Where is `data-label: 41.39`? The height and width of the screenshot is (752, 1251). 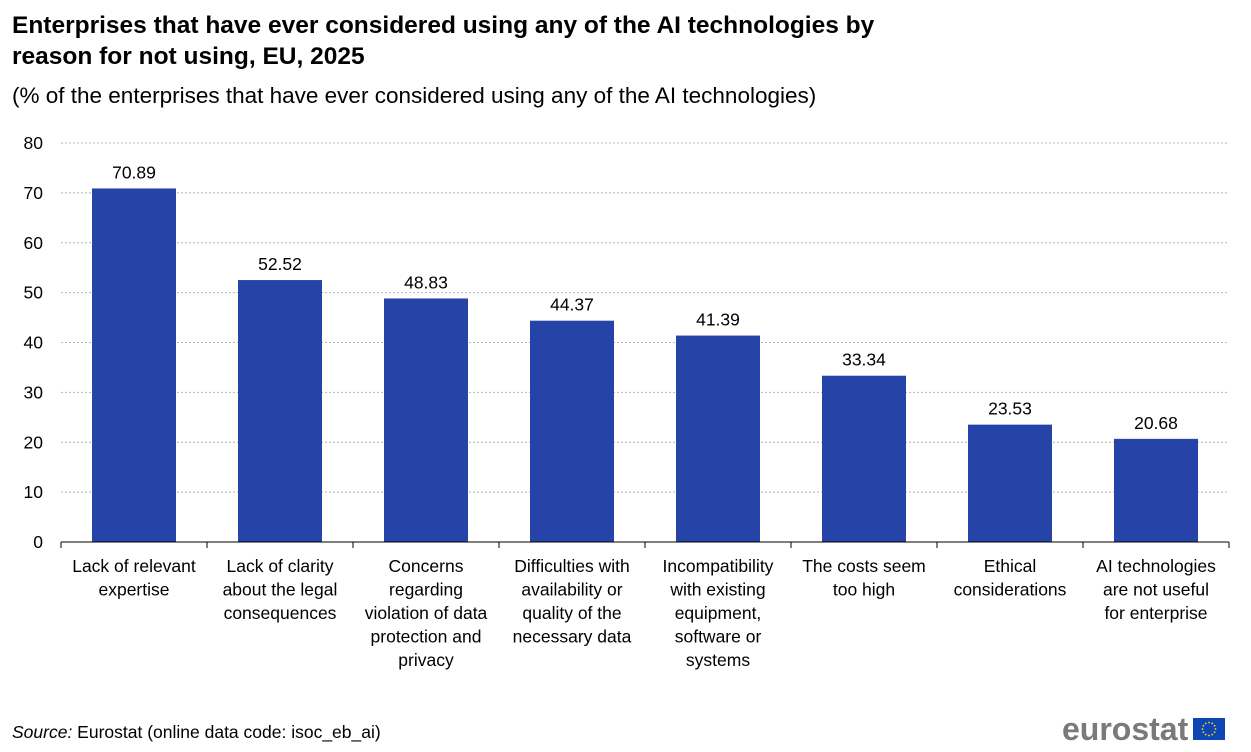 data-label: 41.39 is located at coordinates (718, 320).